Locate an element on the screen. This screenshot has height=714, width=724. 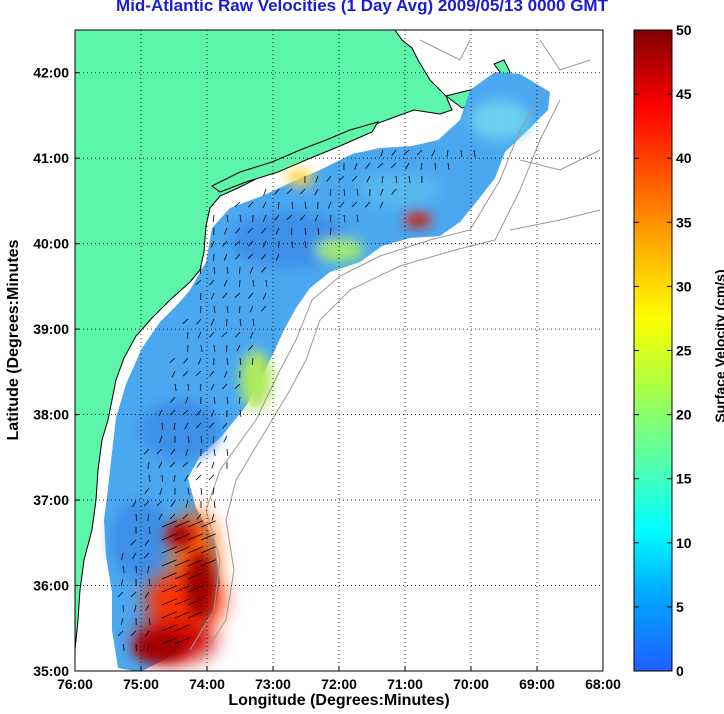
y-tick-label: 39:00 is located at coordinates (51, 329).